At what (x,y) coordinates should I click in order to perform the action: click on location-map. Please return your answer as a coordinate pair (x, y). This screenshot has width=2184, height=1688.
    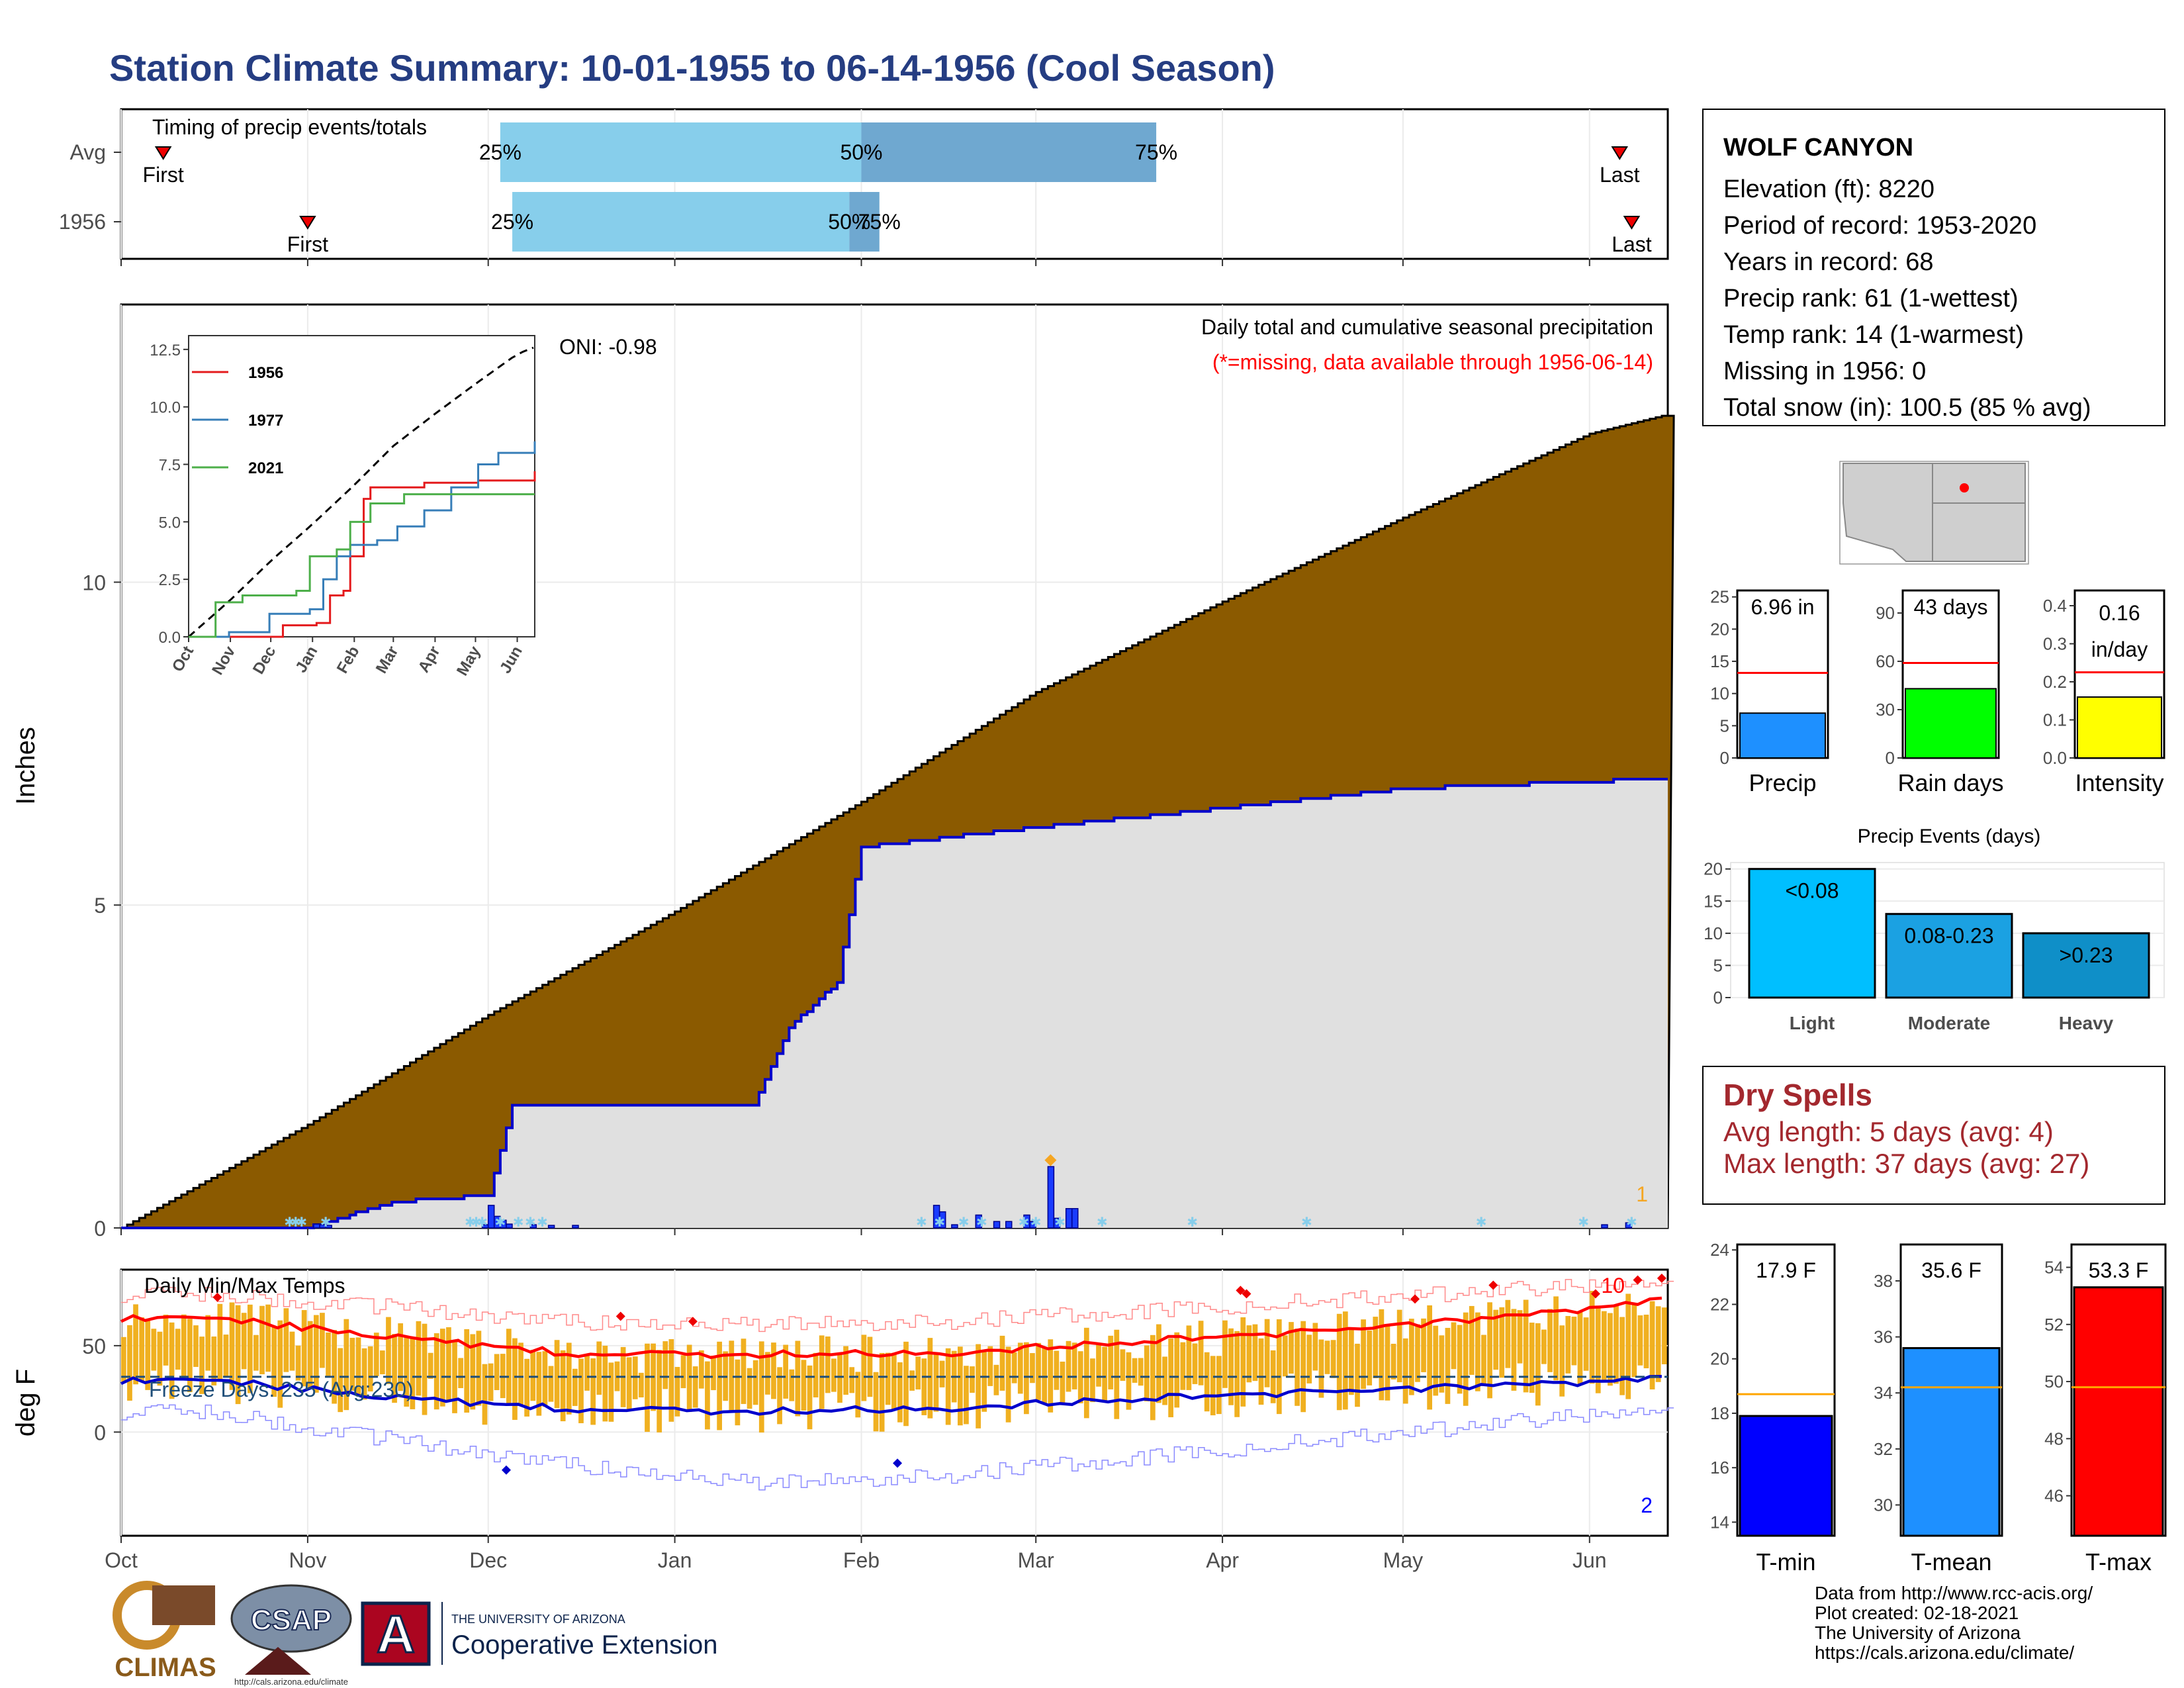
    Looking at the image, I should click on (1934, 513).